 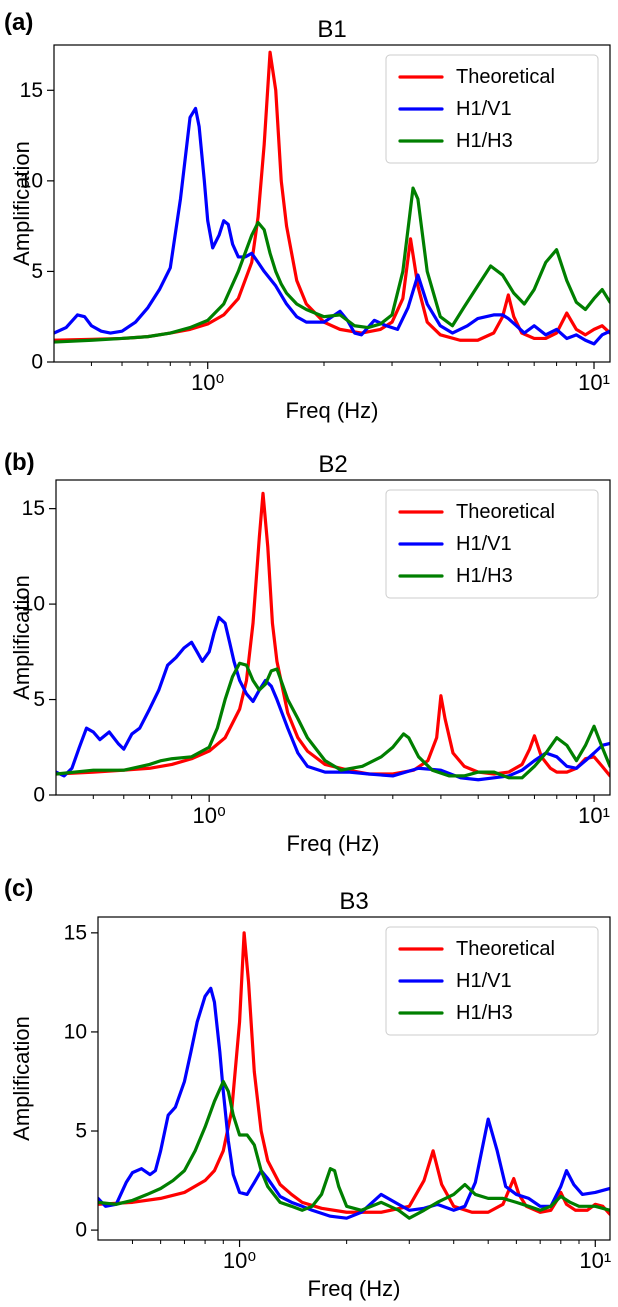 I want to click on panel-label: (c), so click(x=18, y=888).